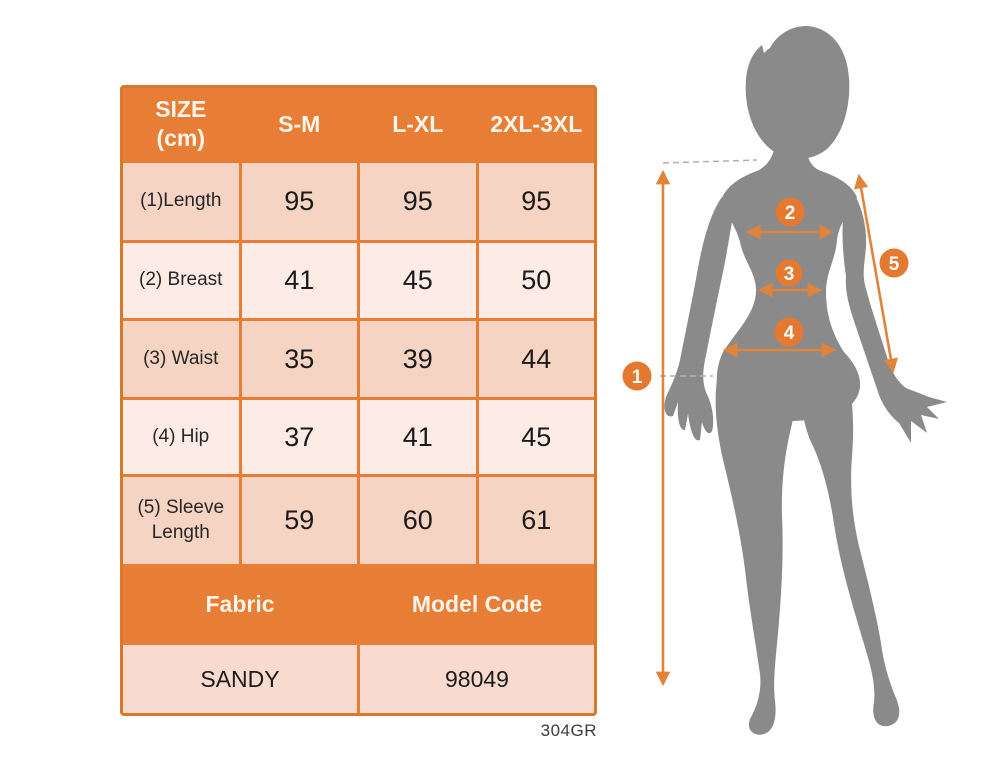 The height and width of the screenshot is (774, 1005). Describe the element at coordinates (477, 604) in the screenshot. I see `model-code-header: Model Code` at that location.